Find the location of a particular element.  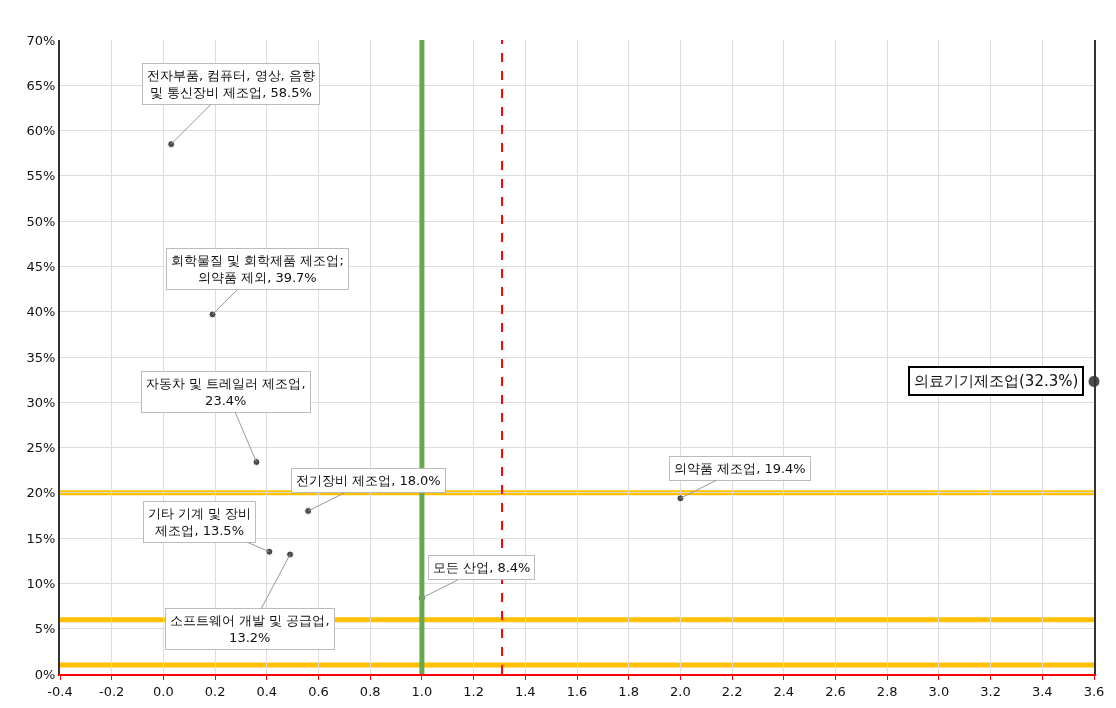

x-tick-label: 2.6 is located at coordinates (835, 691).